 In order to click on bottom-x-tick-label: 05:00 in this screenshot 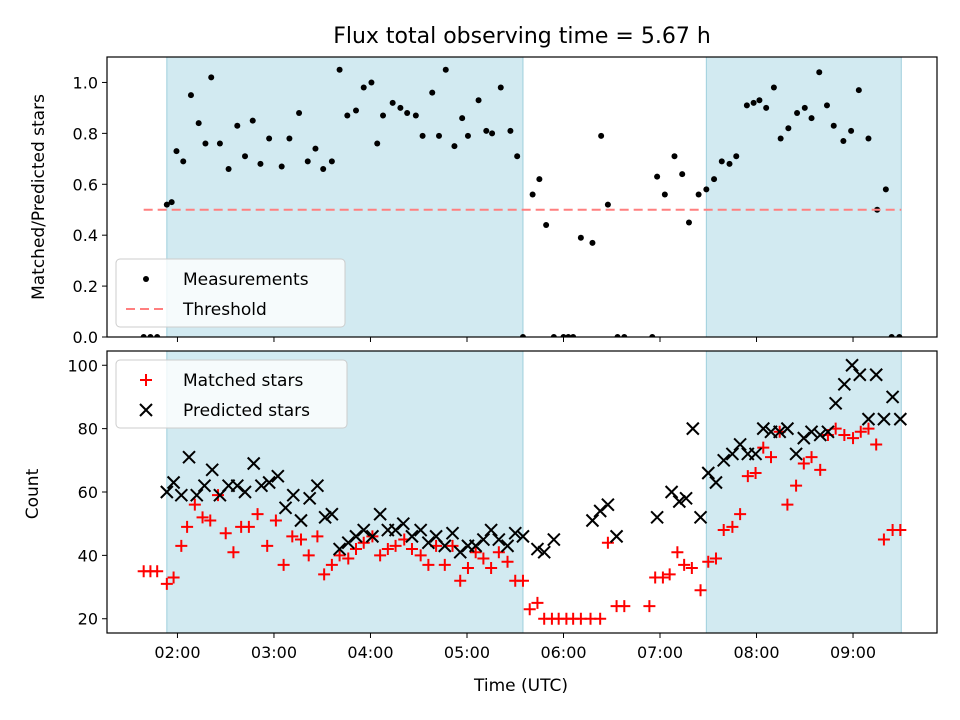, I will do `click(467, 652)`.